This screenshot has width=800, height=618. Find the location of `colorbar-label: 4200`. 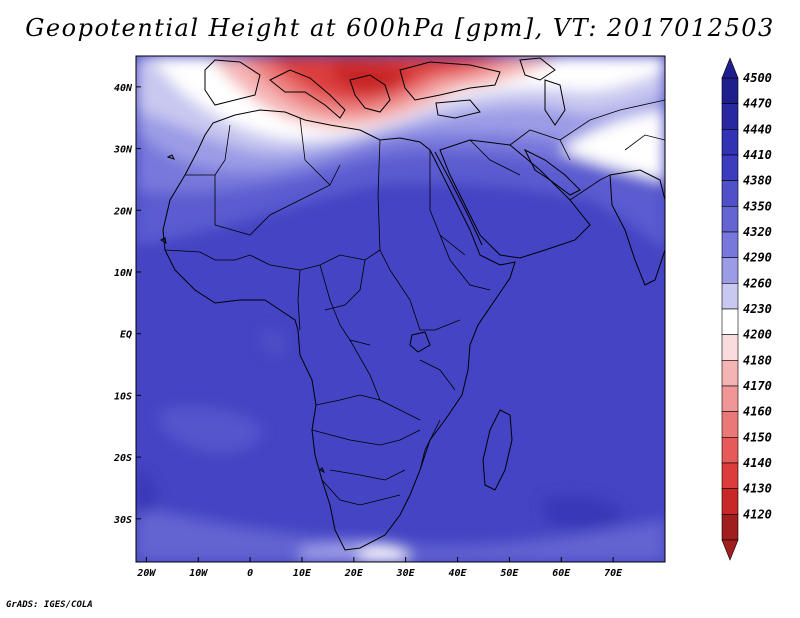

colorbar-label: 4200 is located at coordinates (757, 335).